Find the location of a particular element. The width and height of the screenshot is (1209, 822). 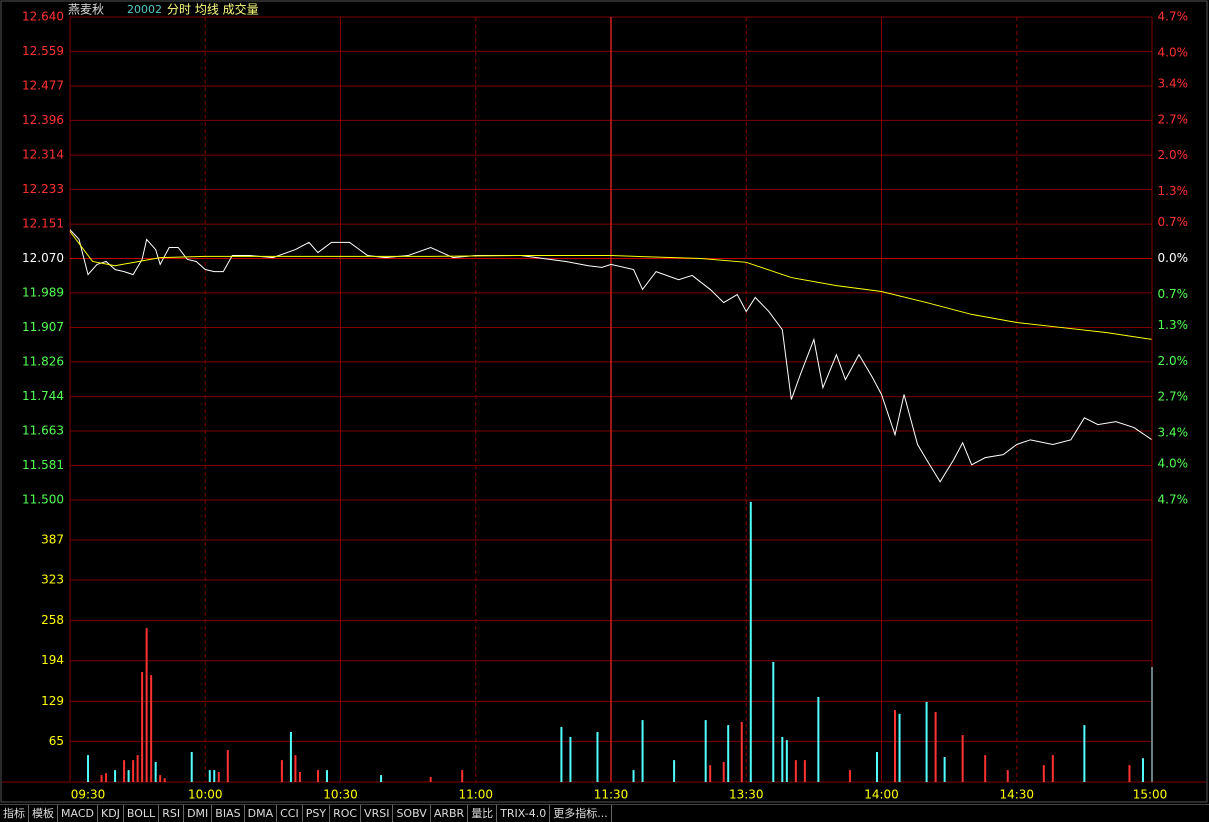

y-tick-label: 11.989 is located at coordinates (43, 292).